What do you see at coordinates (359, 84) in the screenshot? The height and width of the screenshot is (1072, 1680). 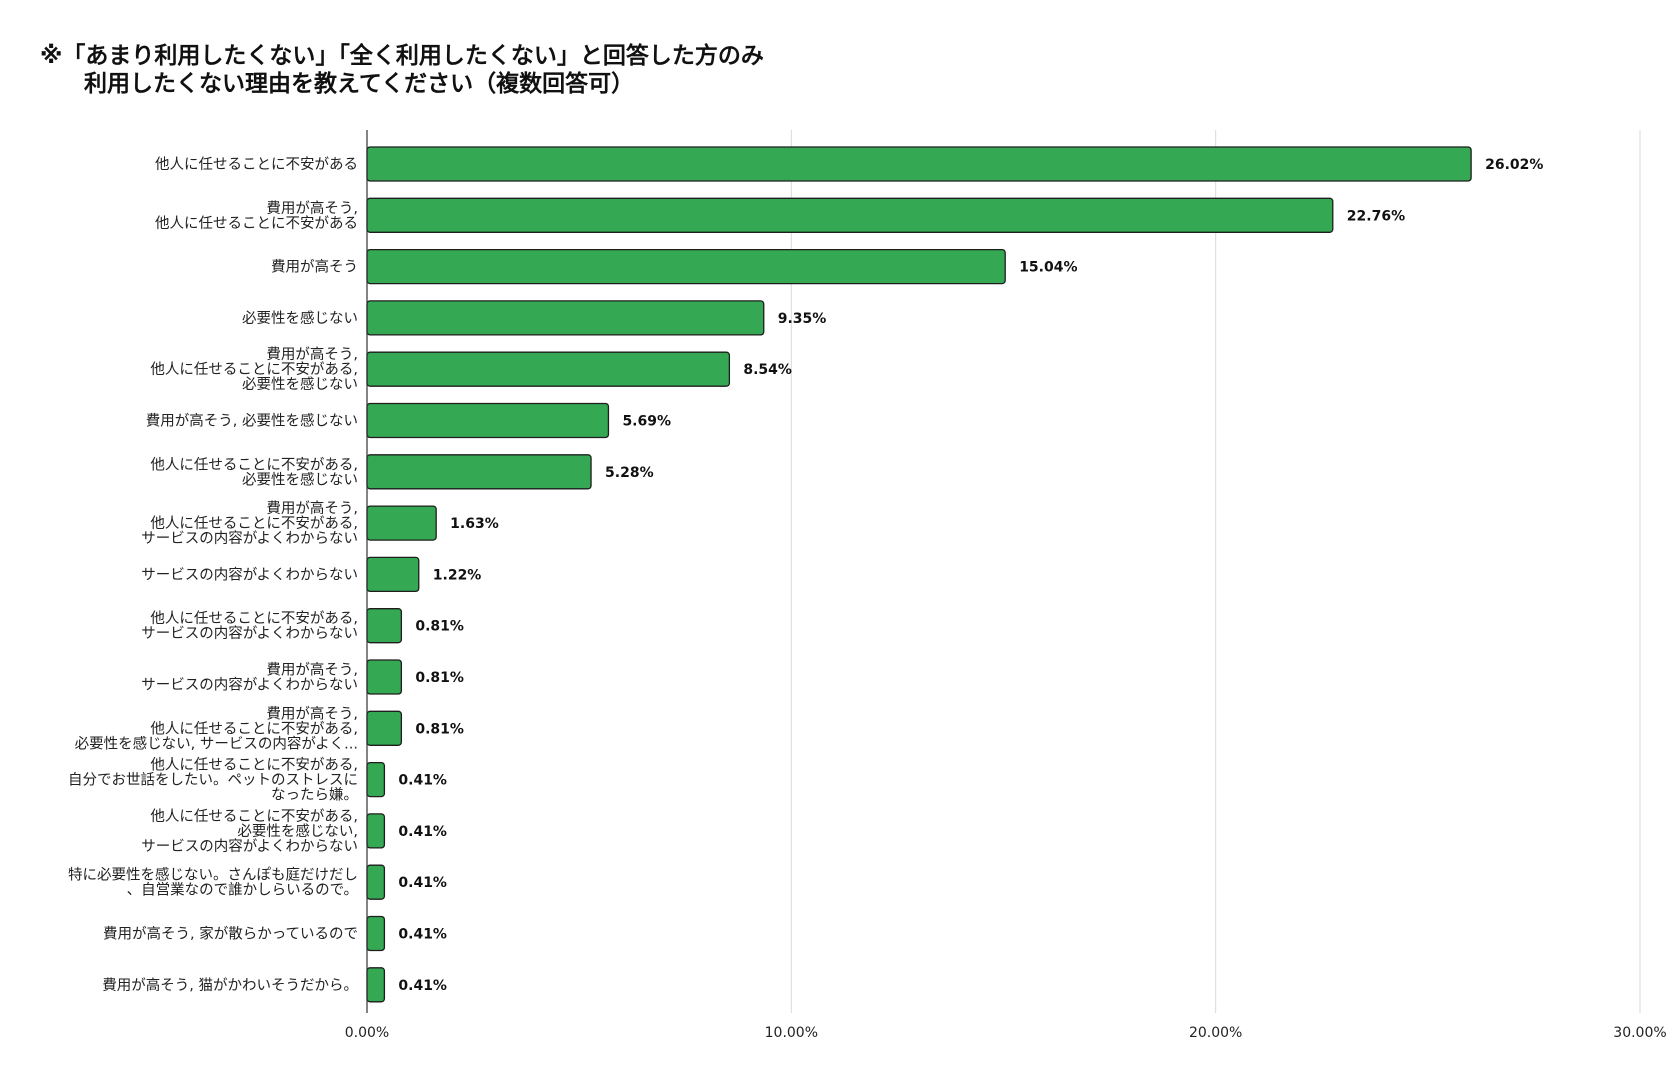 I see `chart-title-line-2: 利用したくない理由を教えてください（複数回答可）` at bounding box center [359, 84].